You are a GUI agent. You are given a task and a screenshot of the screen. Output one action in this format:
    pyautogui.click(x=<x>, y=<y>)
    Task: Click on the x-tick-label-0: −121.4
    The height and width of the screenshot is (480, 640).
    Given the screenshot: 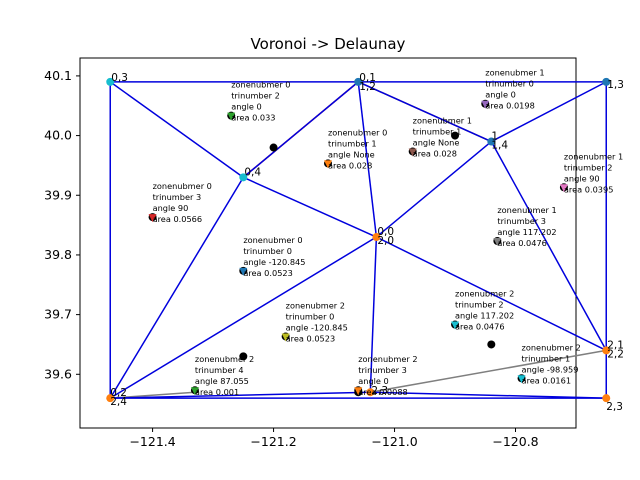 What is the action you would take?
    pyautogui.click(x=152, y=441)
    